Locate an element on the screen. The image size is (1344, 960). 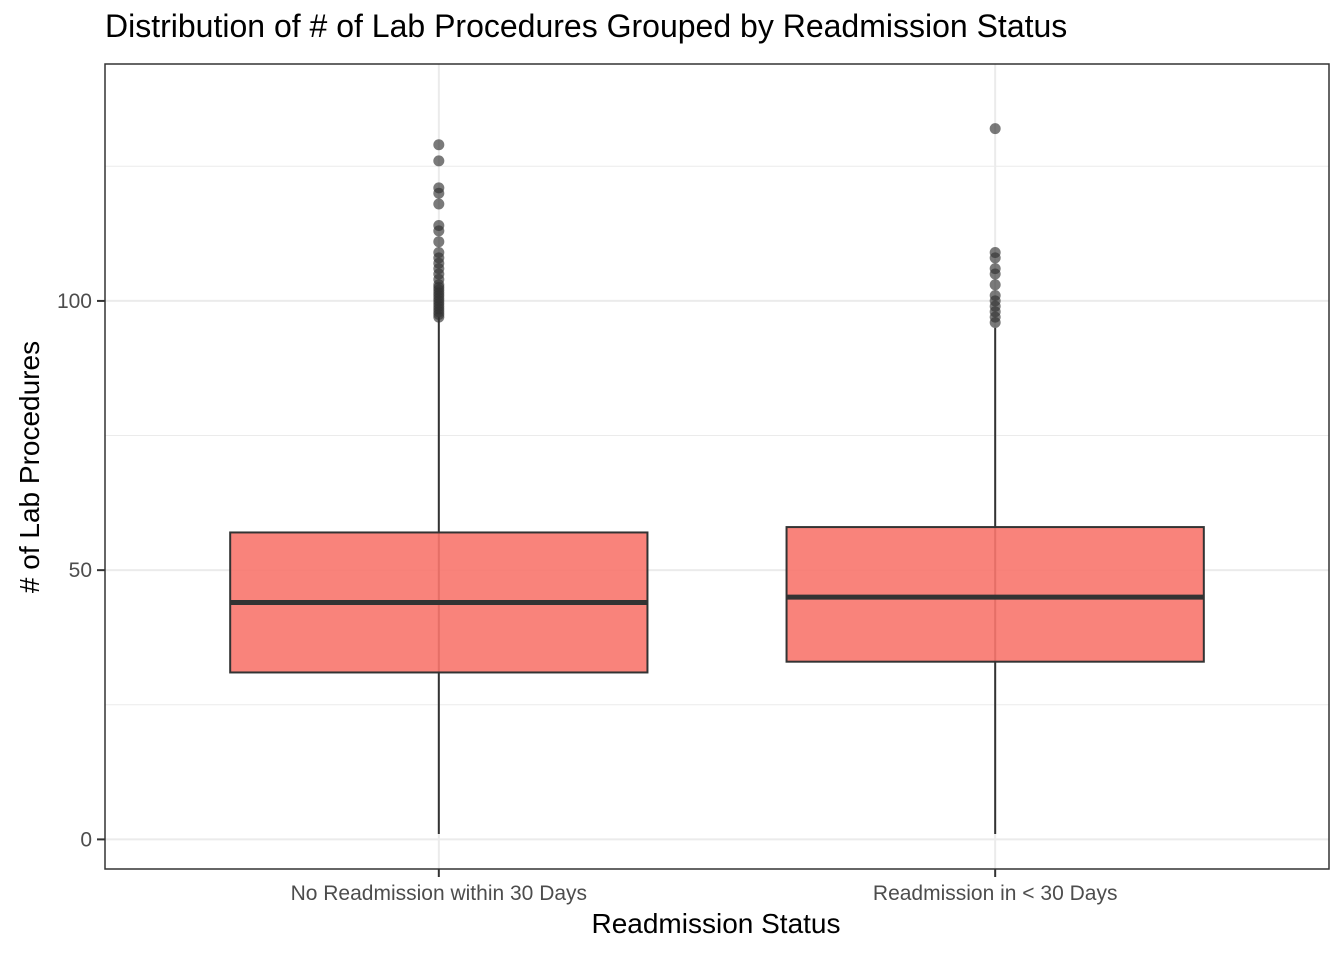
y-tick-label: 100 is located at coordinates (74, 301).